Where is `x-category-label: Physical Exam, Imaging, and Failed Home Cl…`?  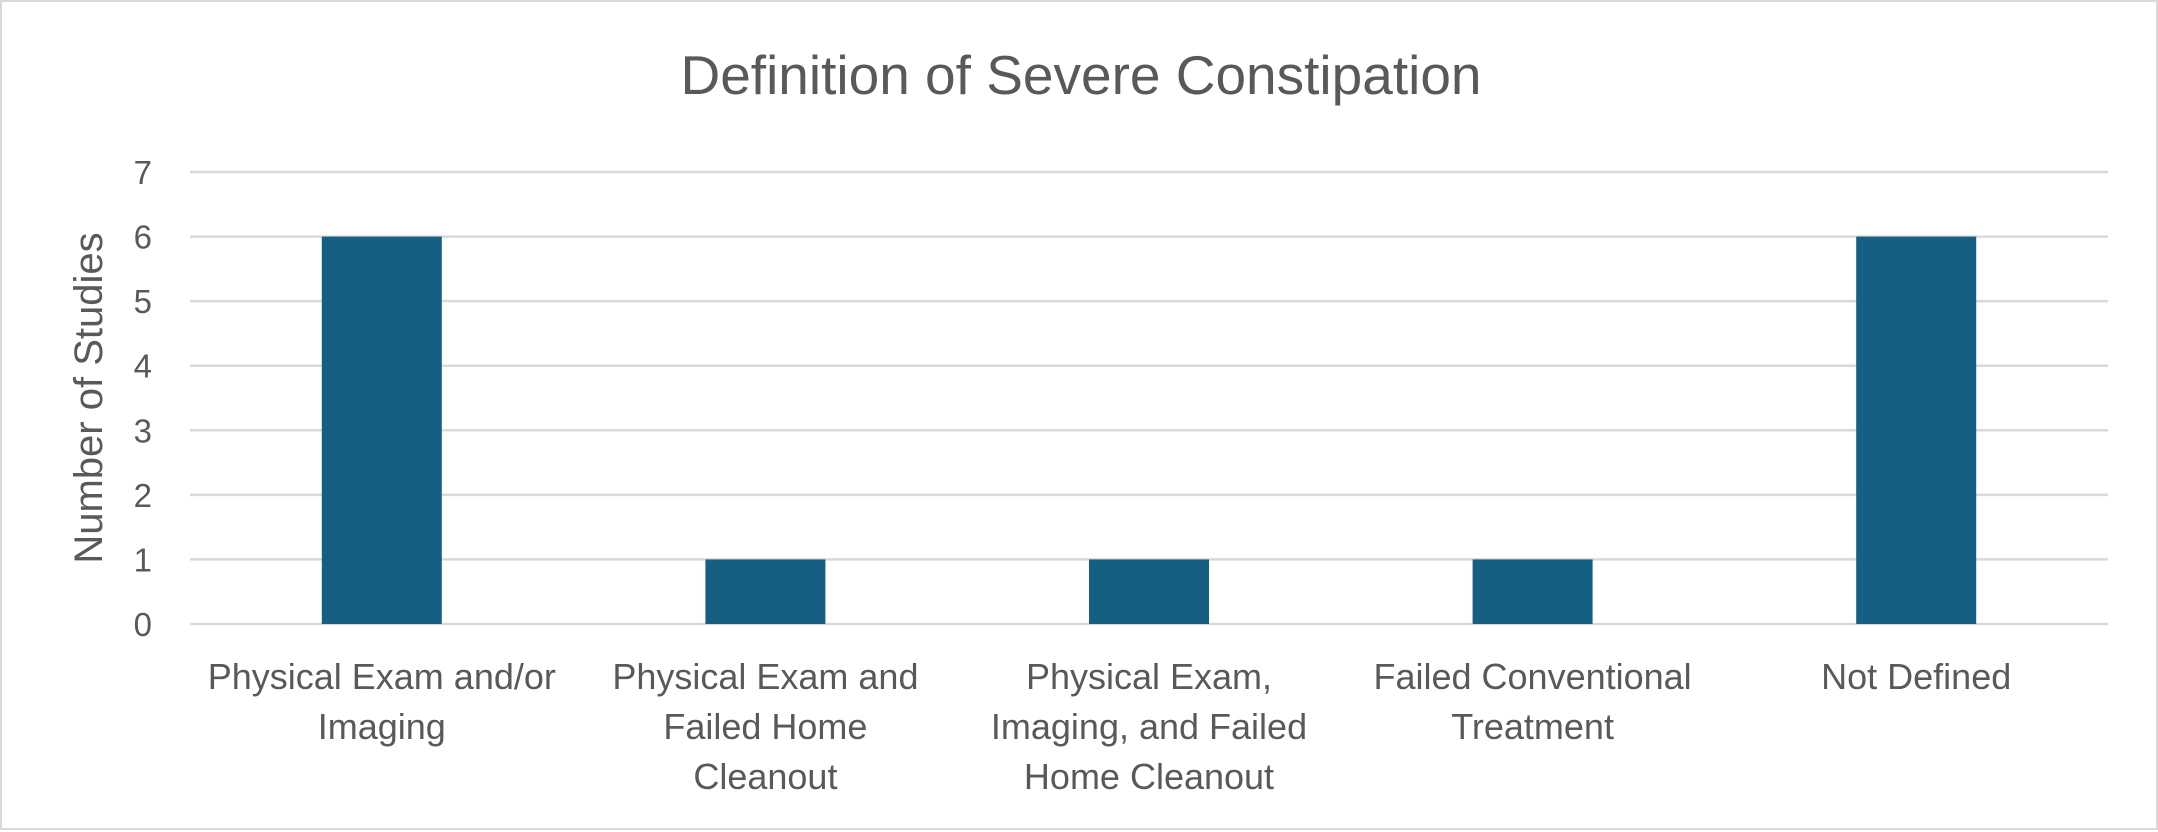
x-category-label: Physical Exam, Imaging, and Failed Home Cl… is located at coordinates (1149, 726).